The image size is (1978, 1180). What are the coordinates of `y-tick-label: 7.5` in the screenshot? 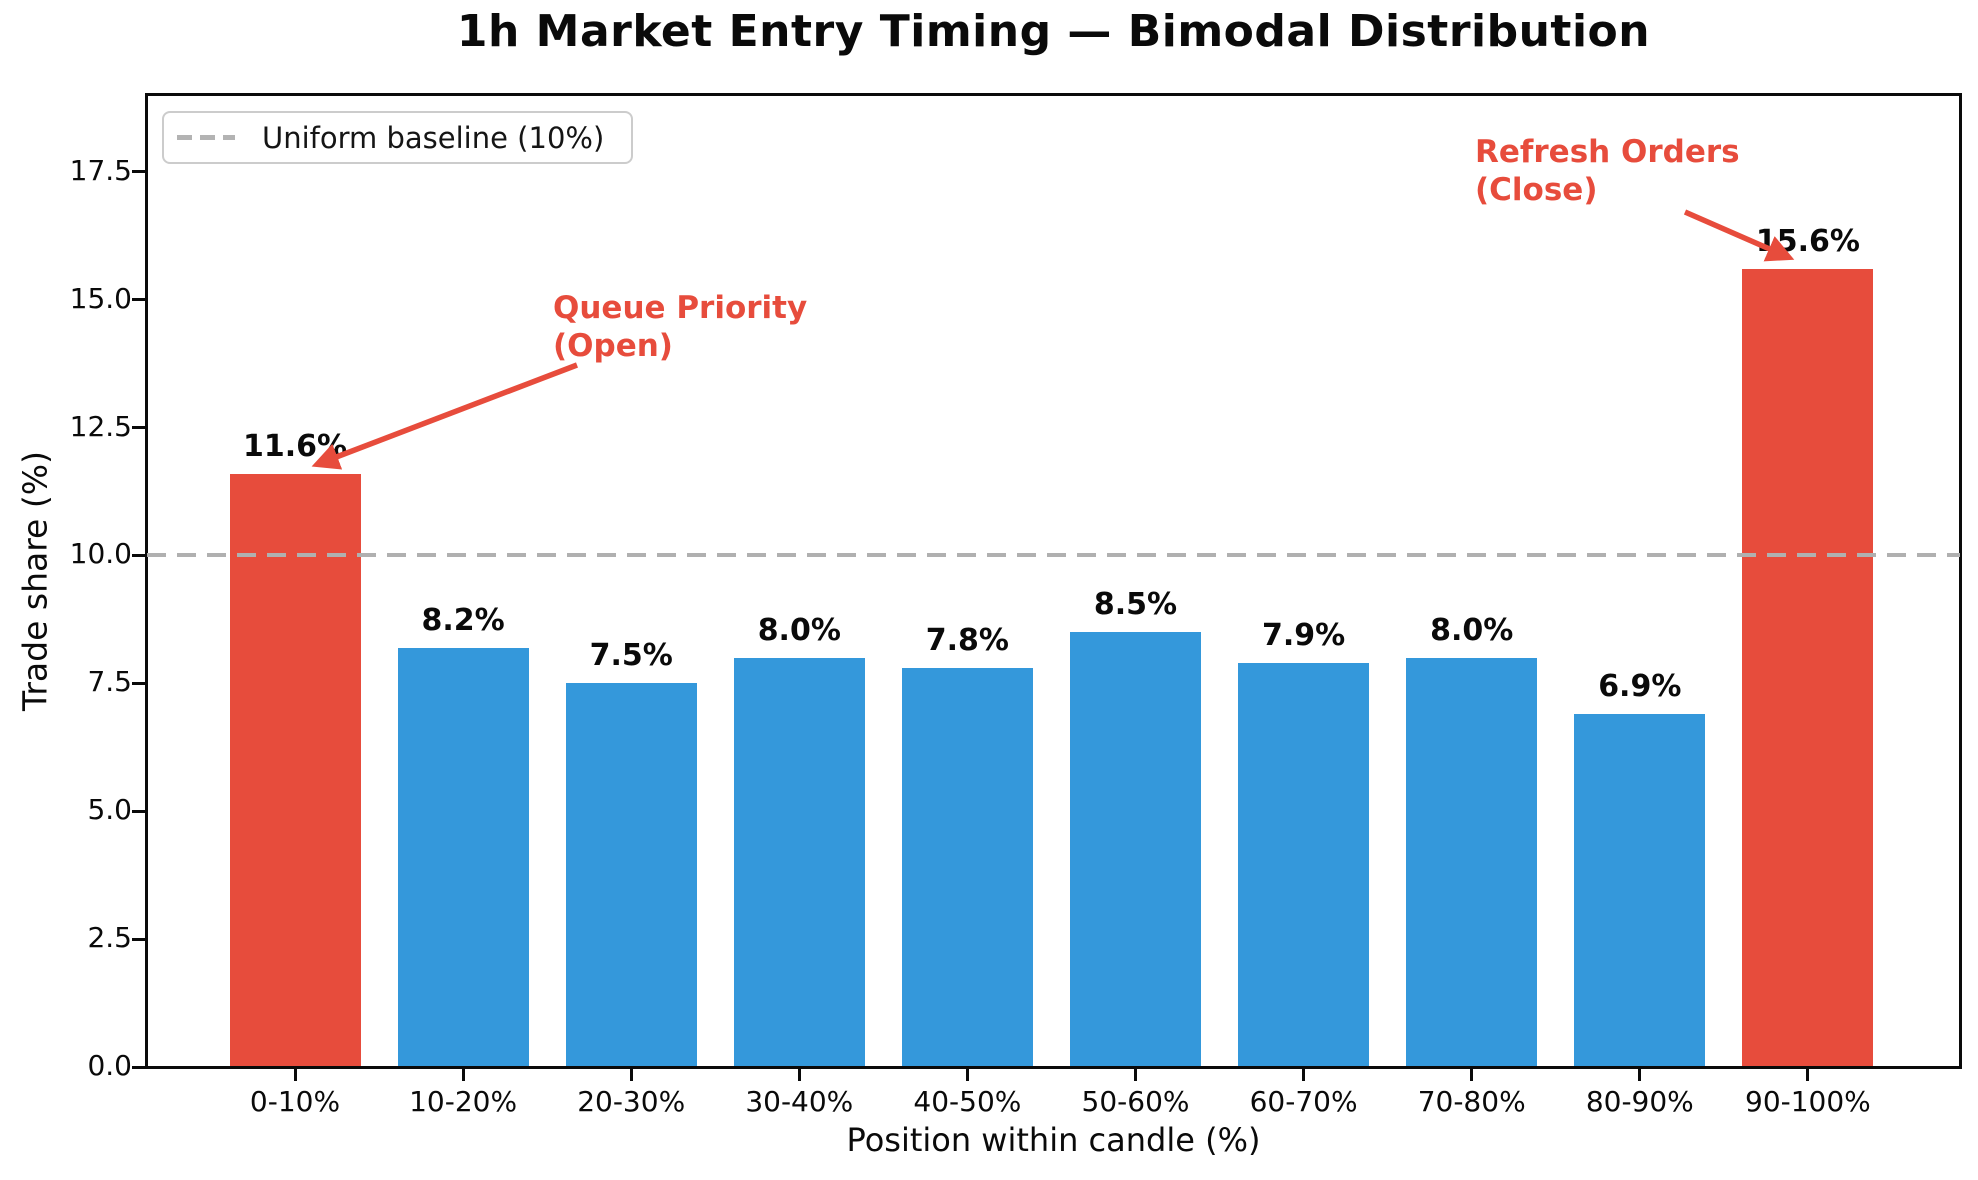 It's located at (109, 682).